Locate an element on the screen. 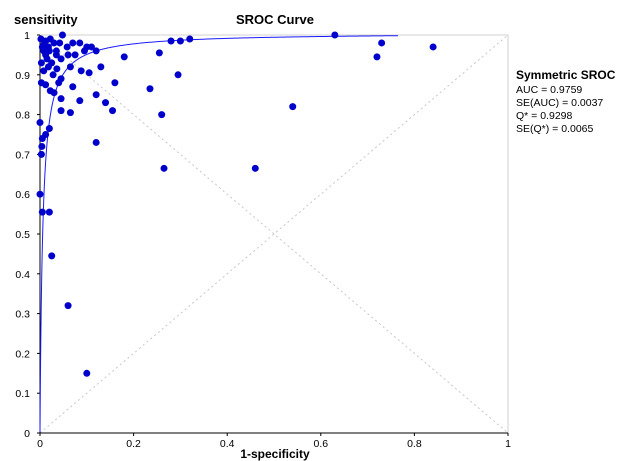 The width and height of the screenshot is (624, 461). legend-q-star: Q* = 0.9298 is located at coordinates (544, 116).